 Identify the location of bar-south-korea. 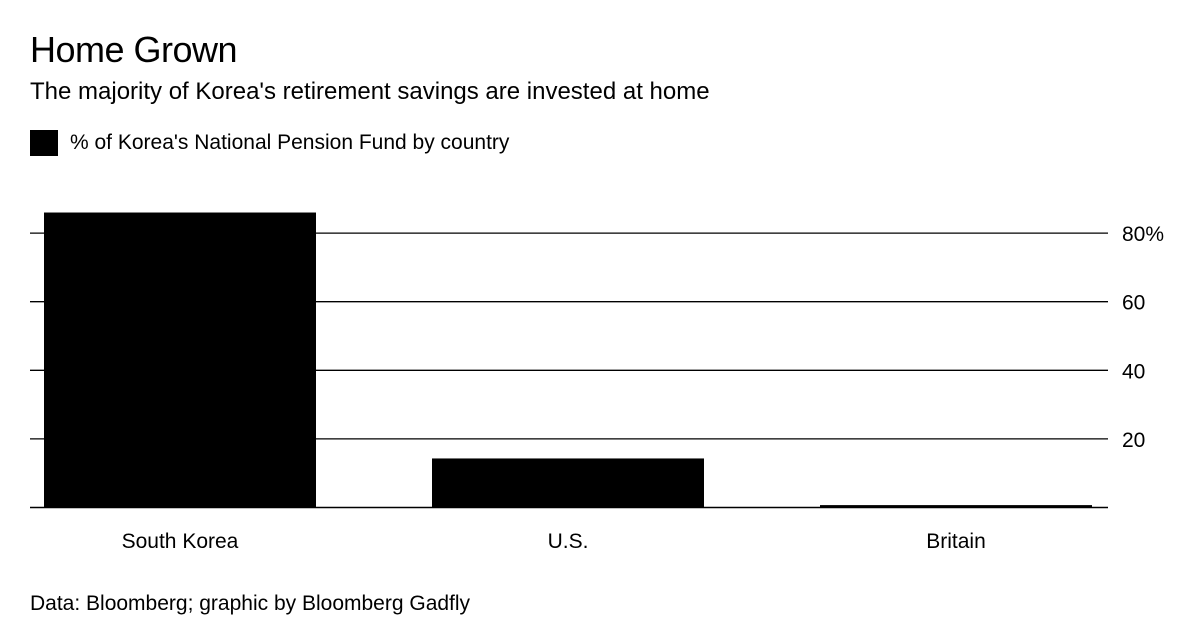
(180, 360).